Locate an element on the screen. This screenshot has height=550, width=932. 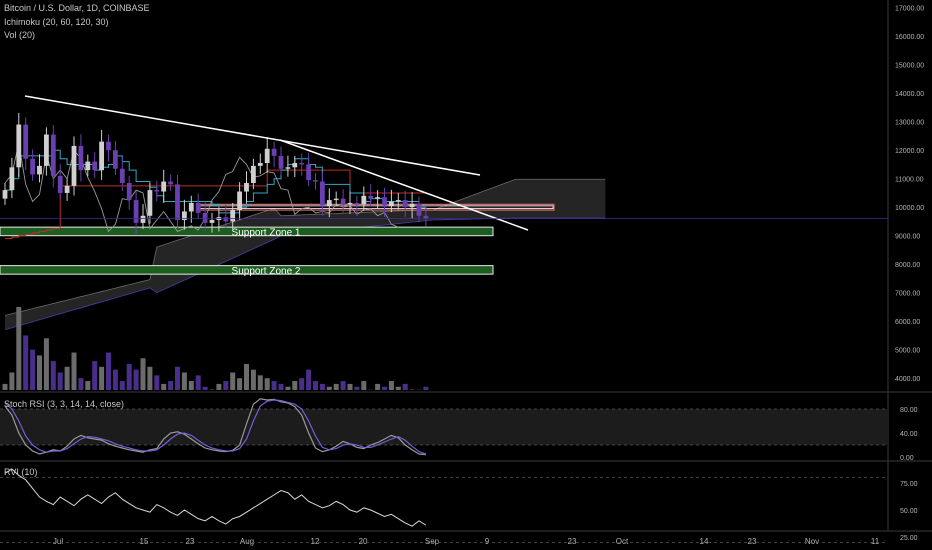
x-tick-label: Nov is located at coordinates (812, 541).